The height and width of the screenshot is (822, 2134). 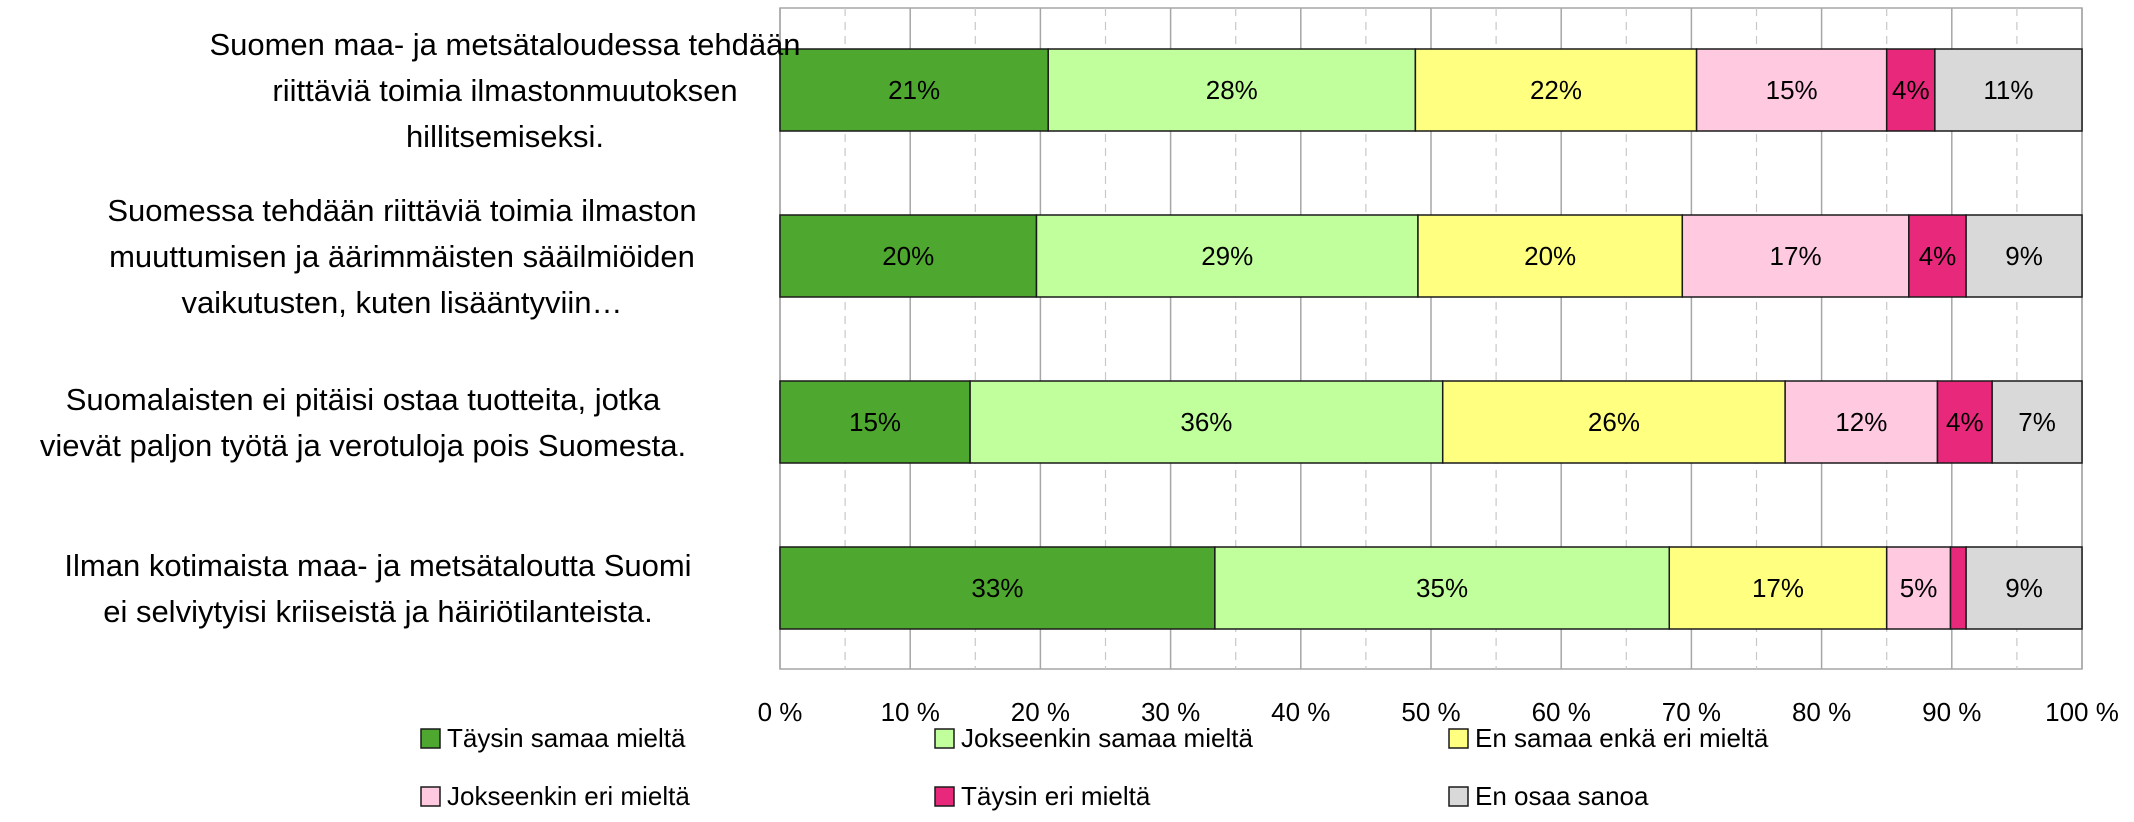 I want to click on data-label: 11%, so click(x=2008, y=90).